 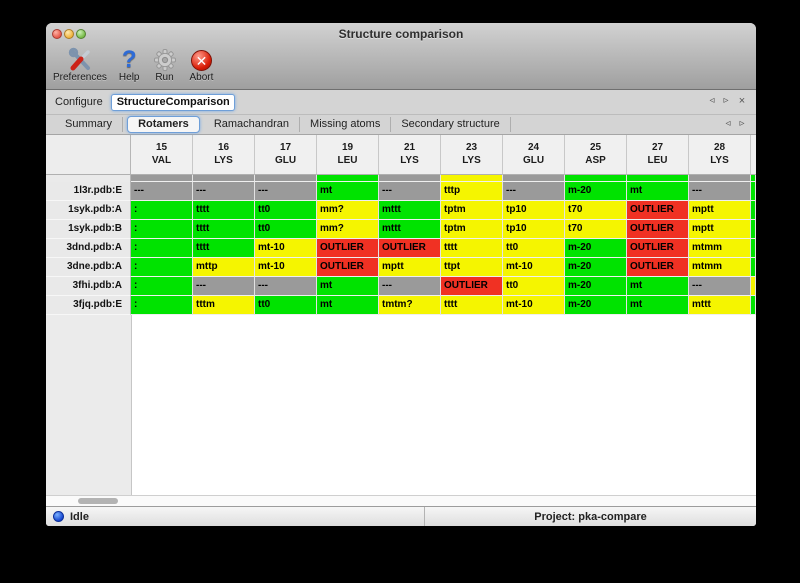 I want to click on column-header-17: 17 GLU, so click(x=286, y=155).